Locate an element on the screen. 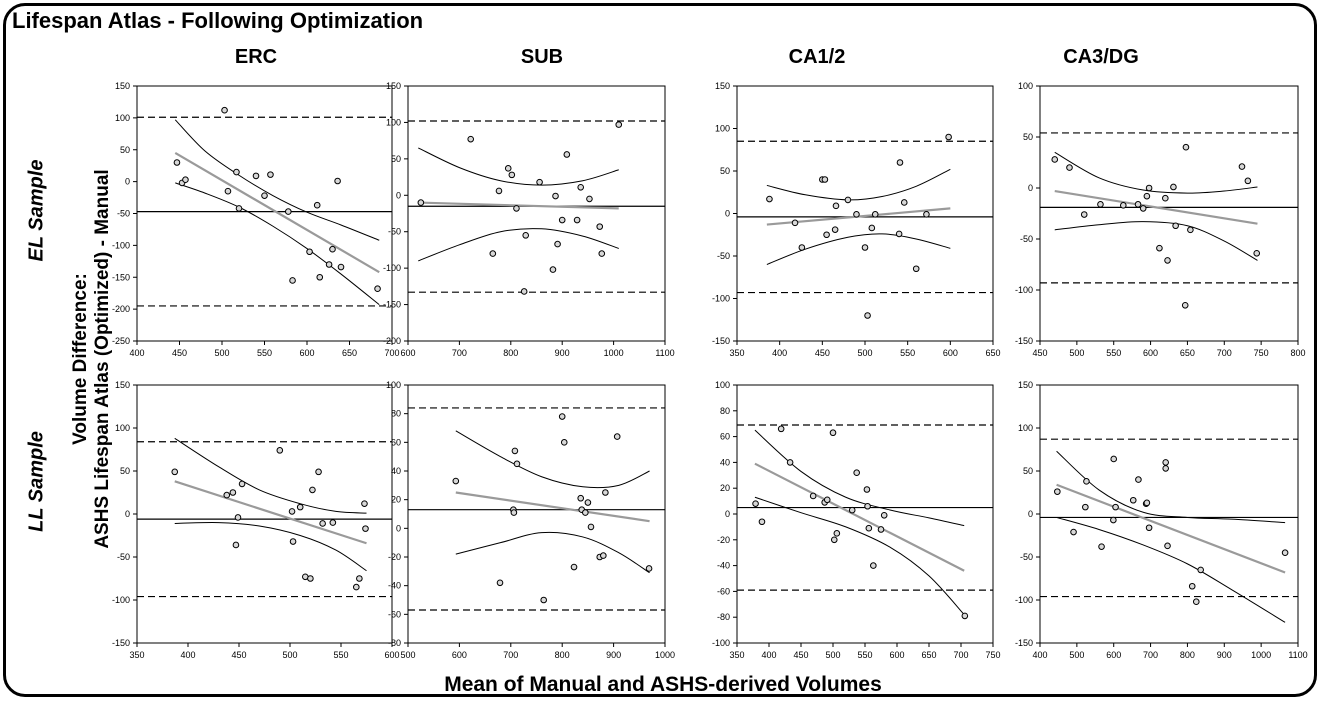  regression-line is located at coordinates (859, 517).